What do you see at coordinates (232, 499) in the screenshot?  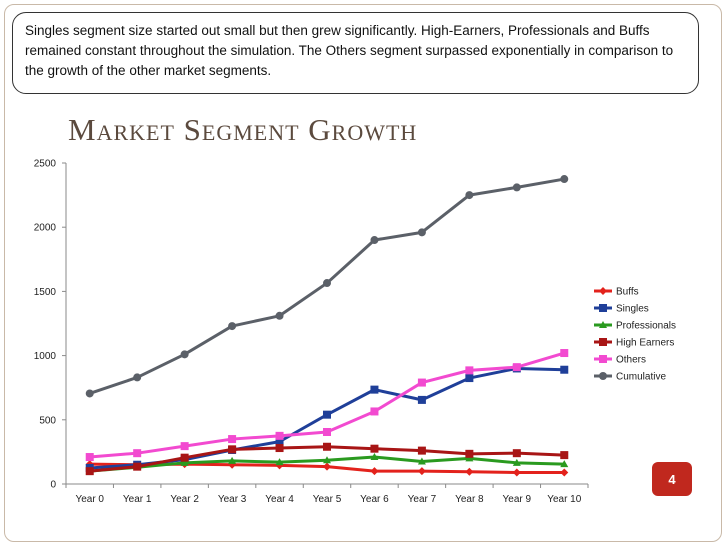 I see `x-tick-label: Year 3` at bounding box center [232, 499].